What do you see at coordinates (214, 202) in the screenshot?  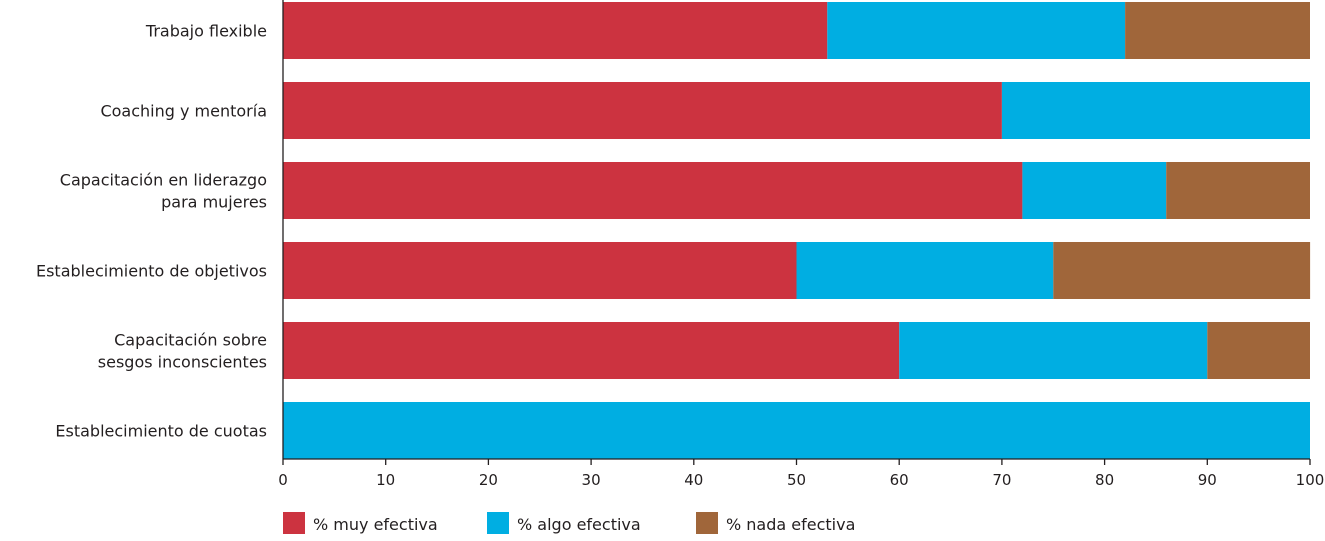 I see `category-label: para mujeres` at bounding box center [214, 202].